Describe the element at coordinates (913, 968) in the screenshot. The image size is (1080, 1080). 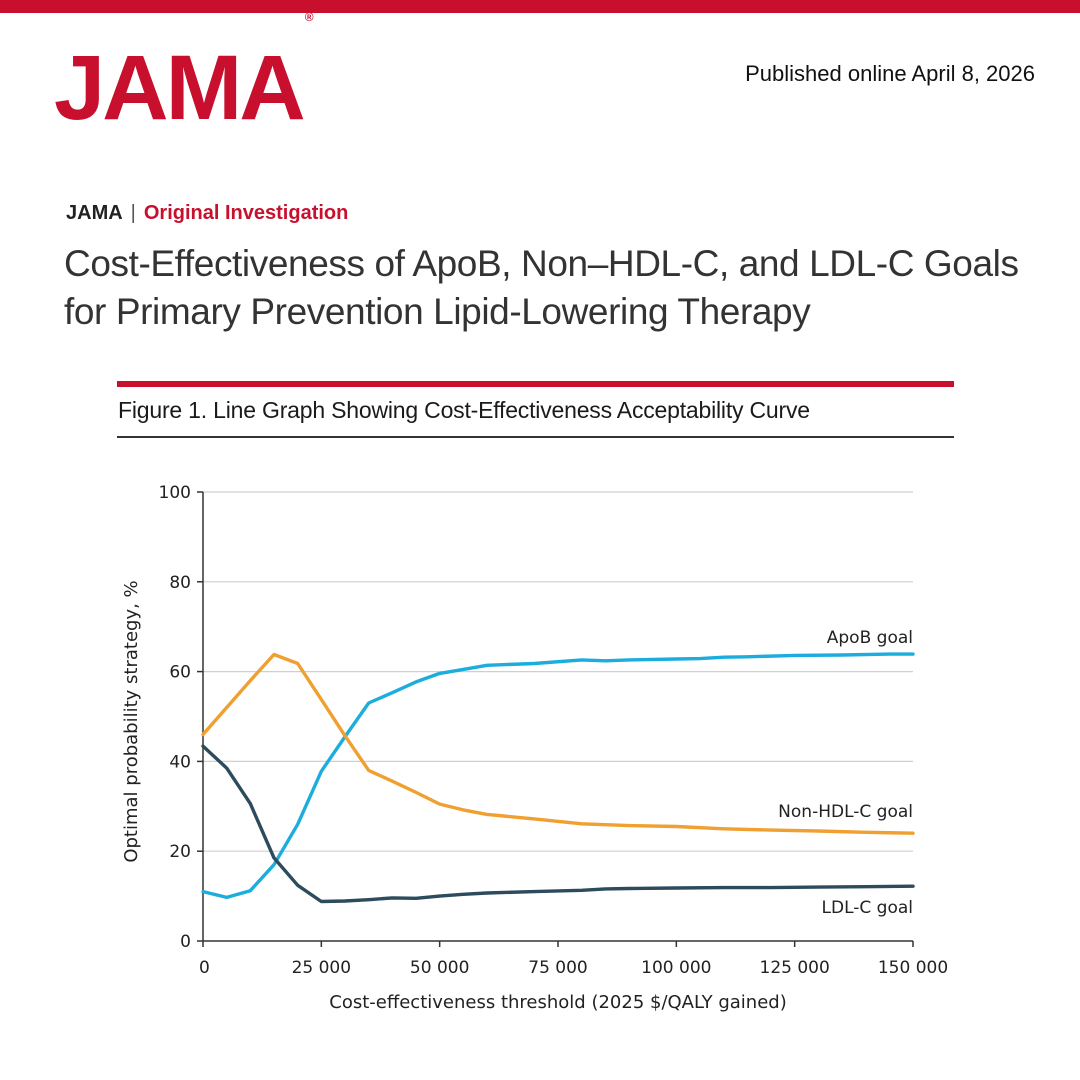
I see `x-tick-label: 150 000` at that location.